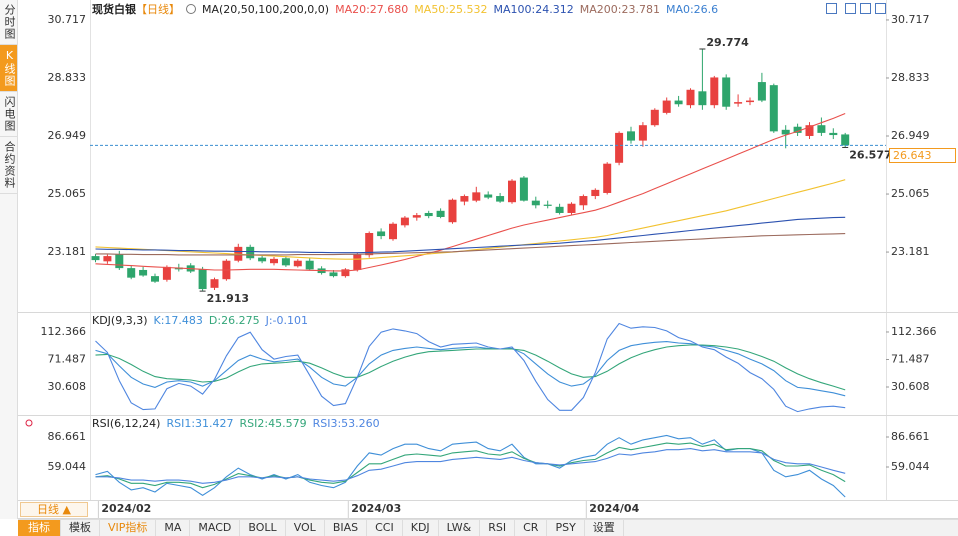  What do you see at coordinates (29, 423) in the screenshot?
I see `rsi-icon` at bounding box center [29, 423].